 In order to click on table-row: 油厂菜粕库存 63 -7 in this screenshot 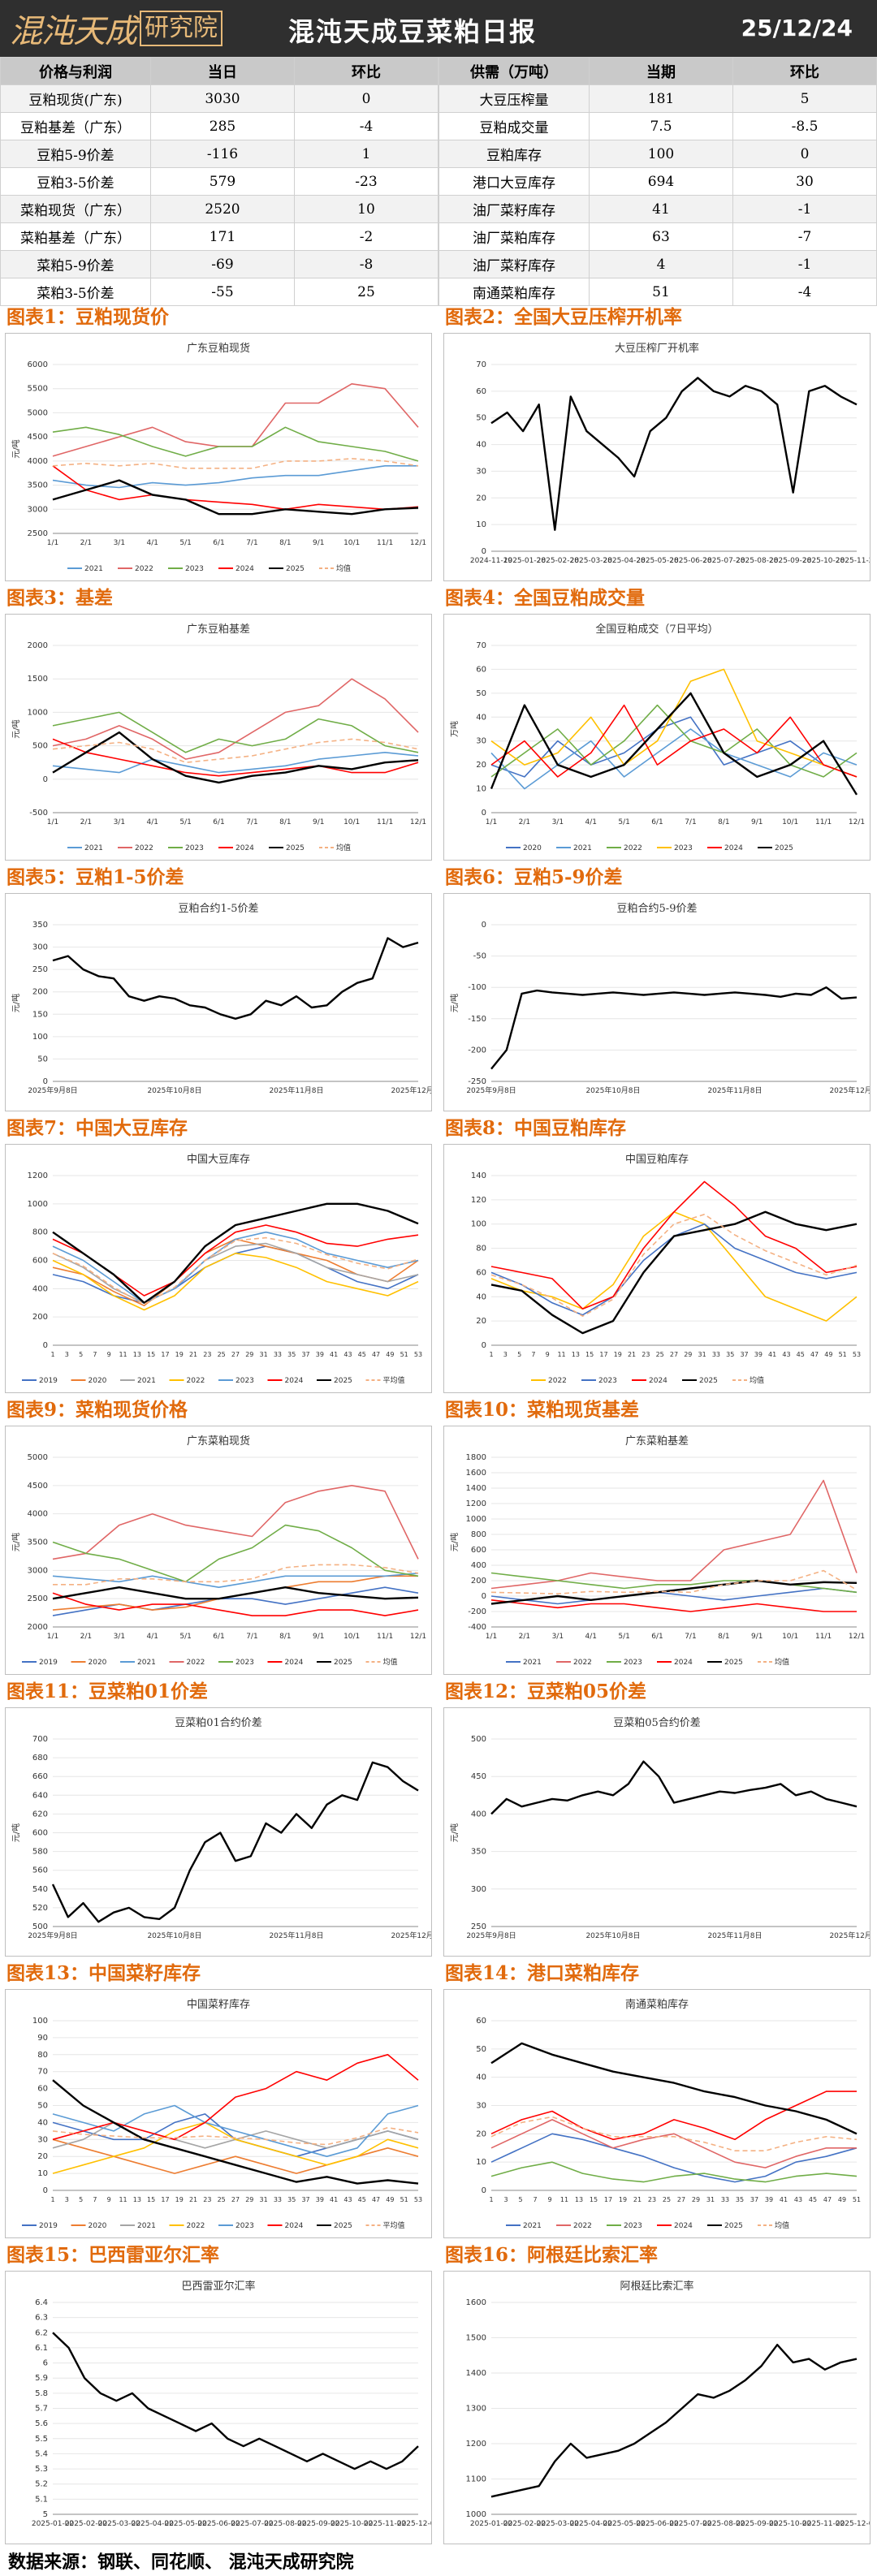, I will do `click(657, 236)`.